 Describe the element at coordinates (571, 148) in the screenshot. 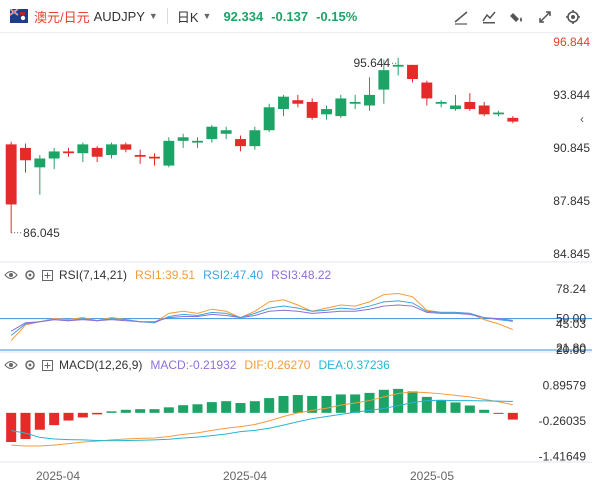

I see `price-axis-label: 90.845` at that location.